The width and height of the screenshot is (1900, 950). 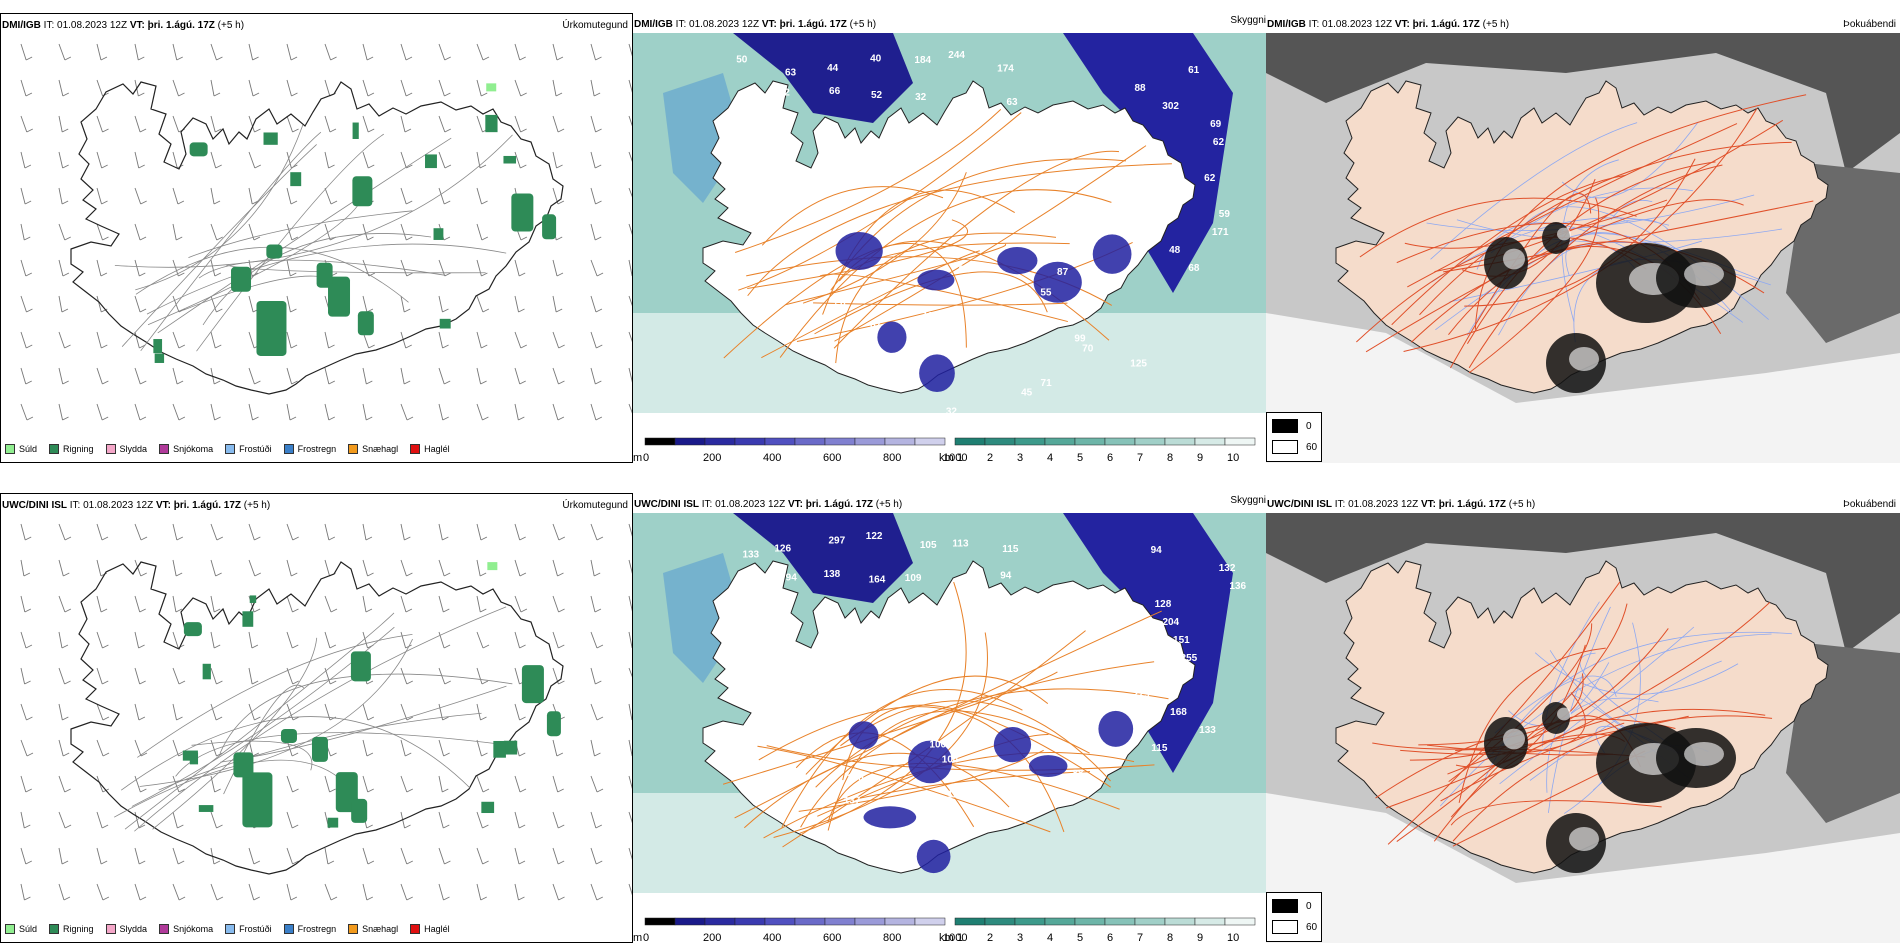 I want to click on legend-item-rain: Rigning, so click(x=71, y=449).